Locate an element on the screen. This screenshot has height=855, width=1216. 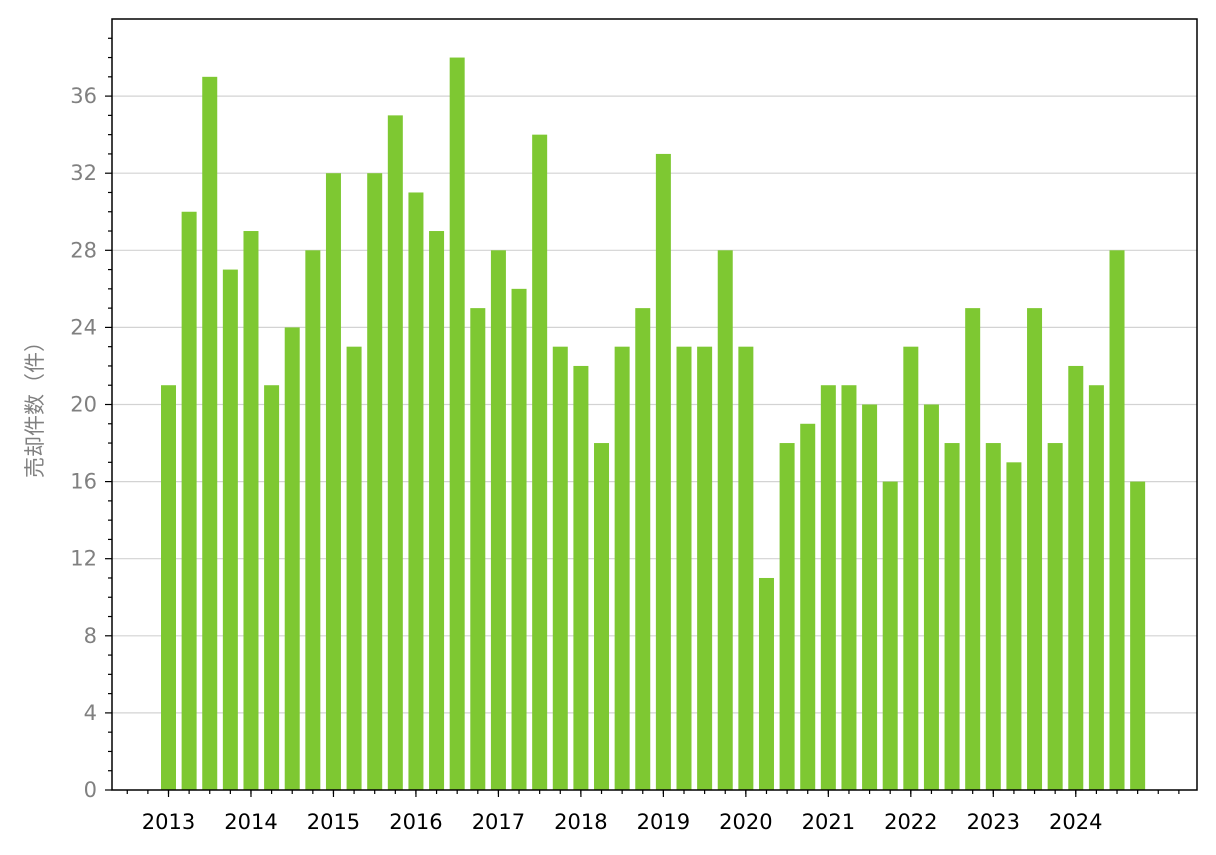
y-axis-label: 売却件数（件） is located at coordinates (35, 404).